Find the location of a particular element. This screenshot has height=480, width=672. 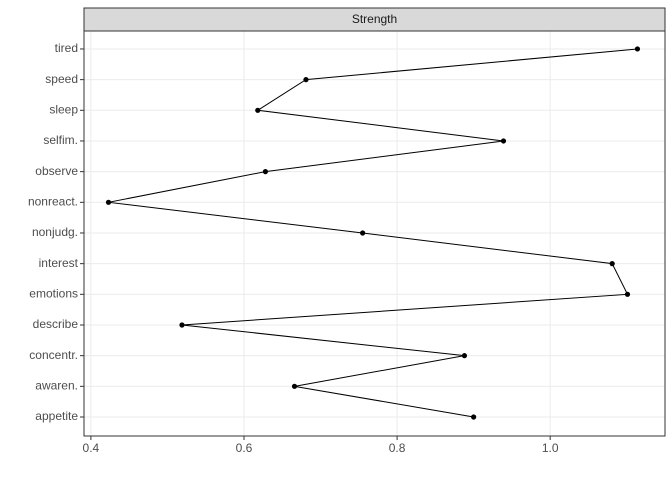

x-tick-label: 0.4 is located at coordinates (91, 448).